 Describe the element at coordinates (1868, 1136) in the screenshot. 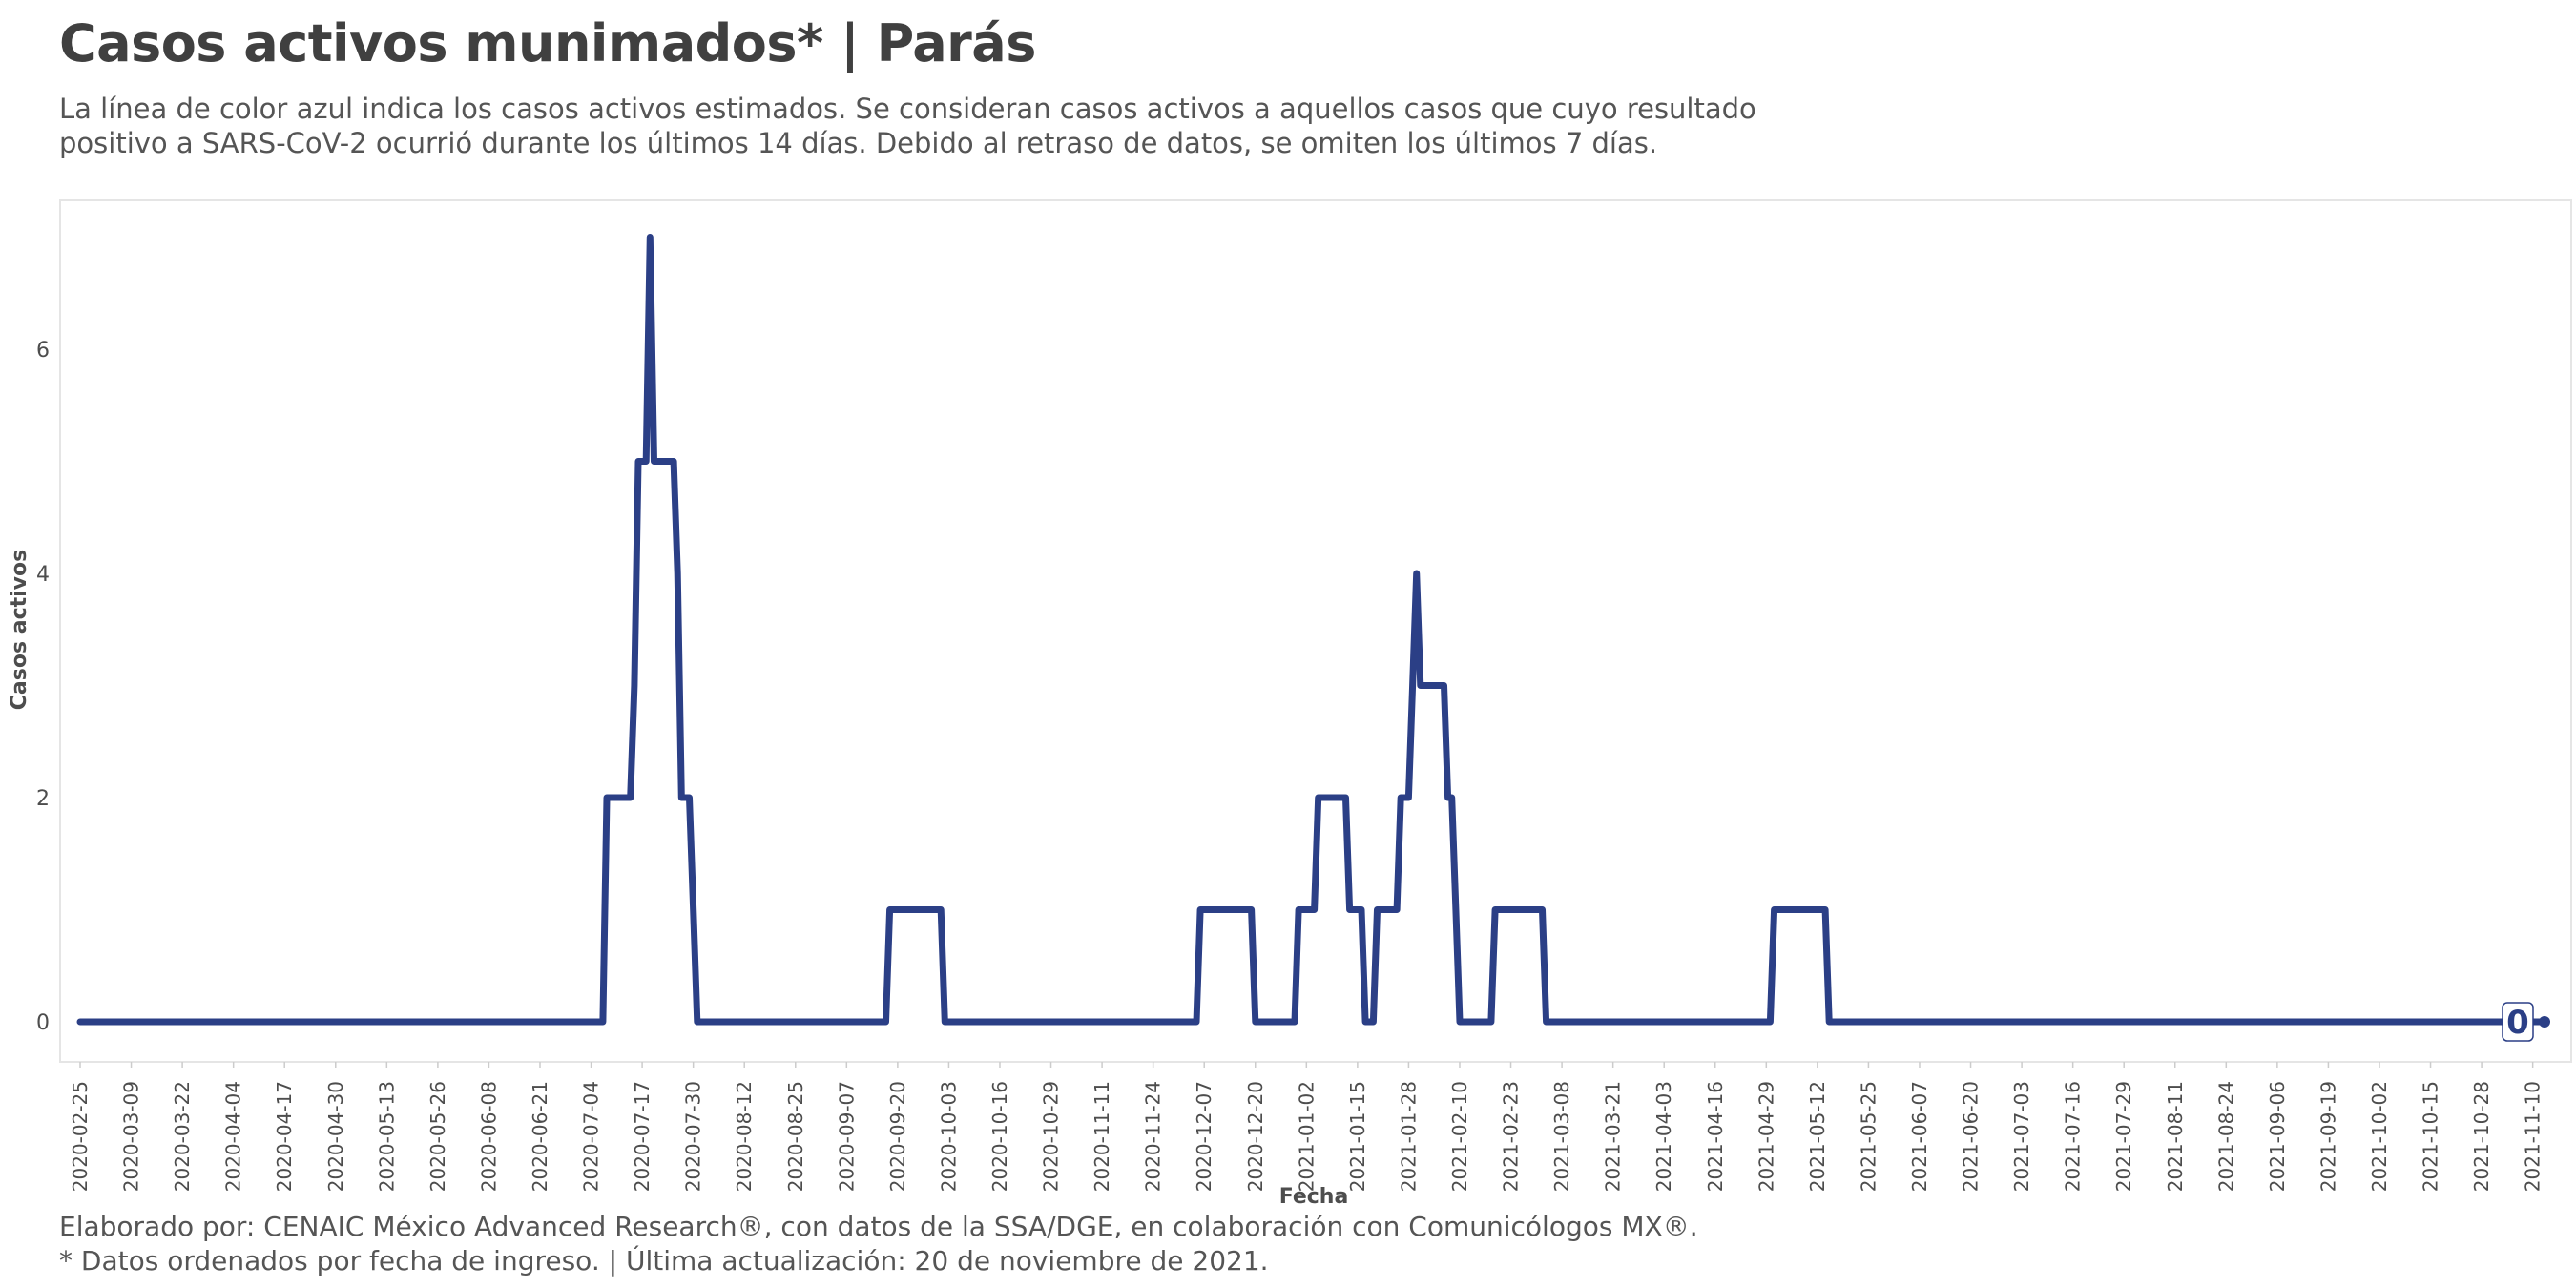

I see `x-tick-label: 2021-05-25` at that location.